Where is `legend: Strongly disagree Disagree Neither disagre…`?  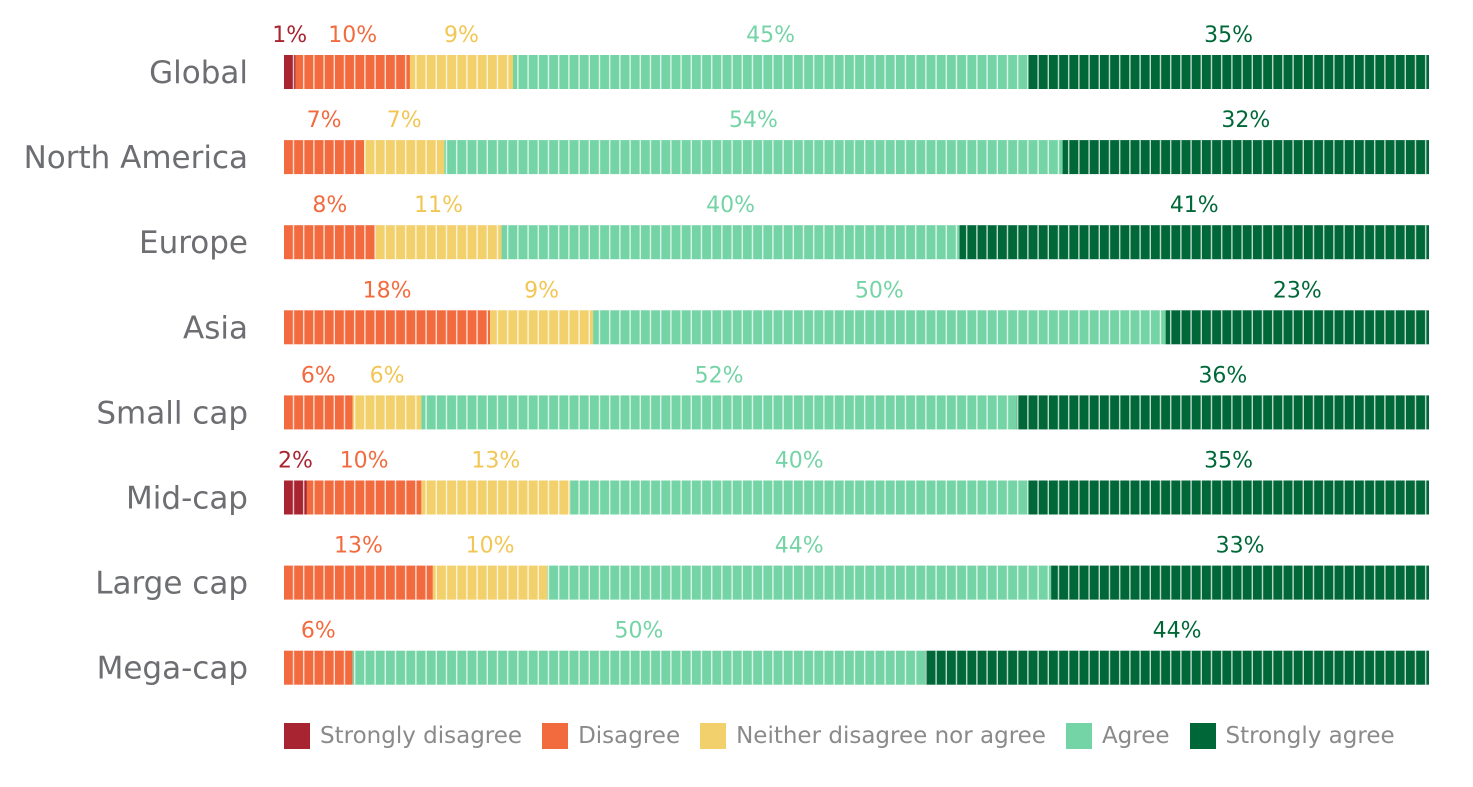 legend: Strongly disagree Disagree Neither disagre… is located at coordinates (839, 736).